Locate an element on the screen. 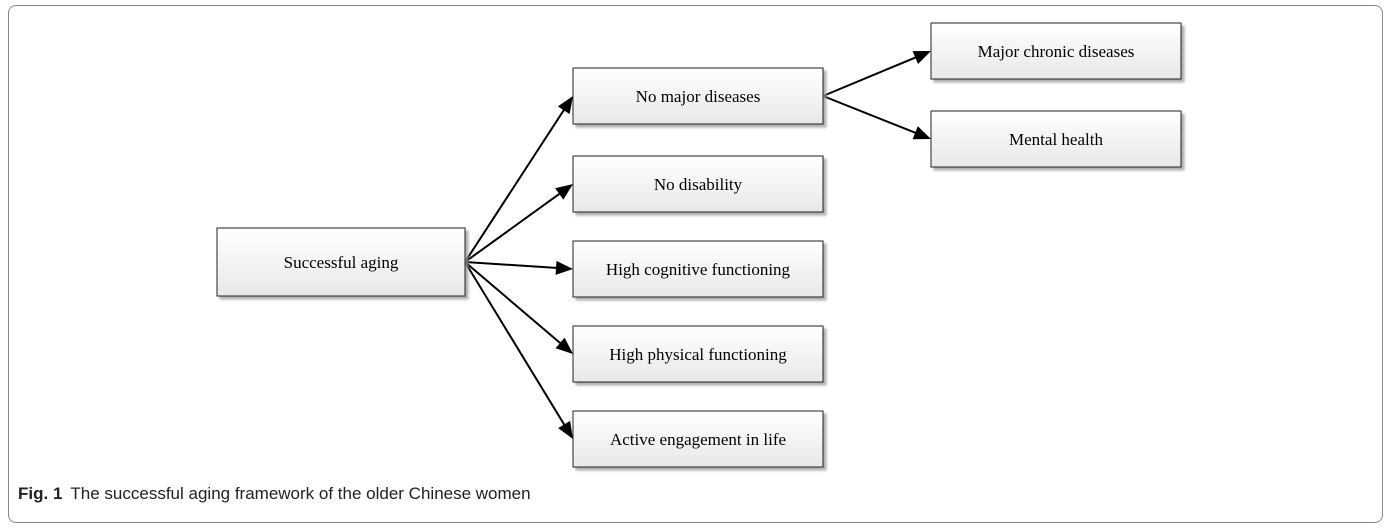 The width and height of the screenshot is (1391, 531). caption-label: Fig. 1 is located at coordinates (40, 493).